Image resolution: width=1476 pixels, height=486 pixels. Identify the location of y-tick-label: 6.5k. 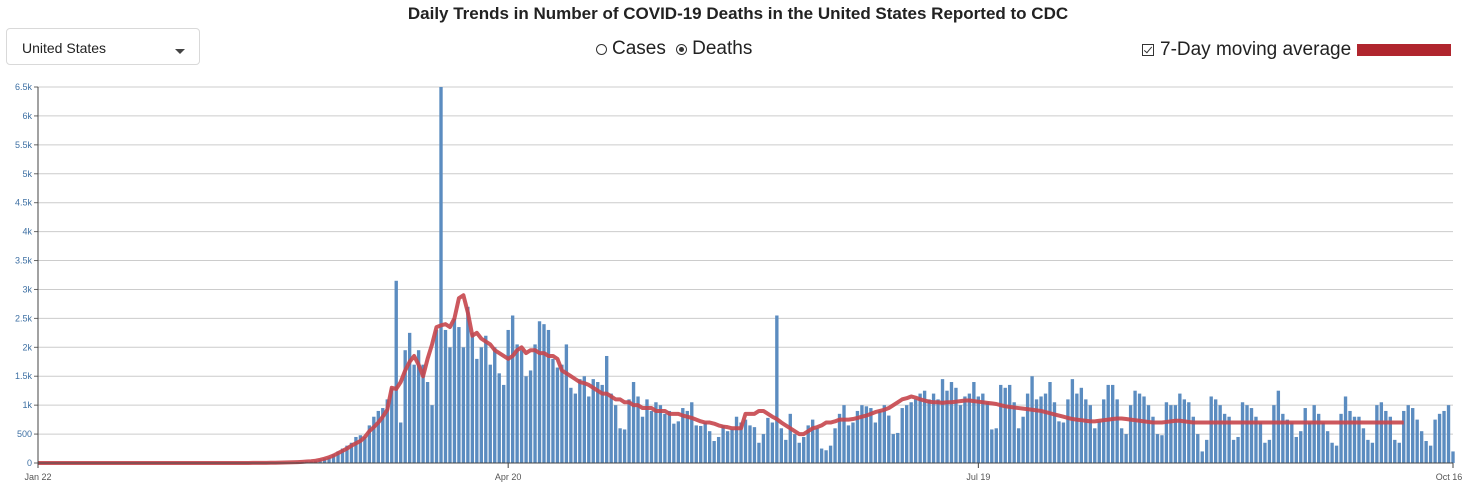
(24, 87).